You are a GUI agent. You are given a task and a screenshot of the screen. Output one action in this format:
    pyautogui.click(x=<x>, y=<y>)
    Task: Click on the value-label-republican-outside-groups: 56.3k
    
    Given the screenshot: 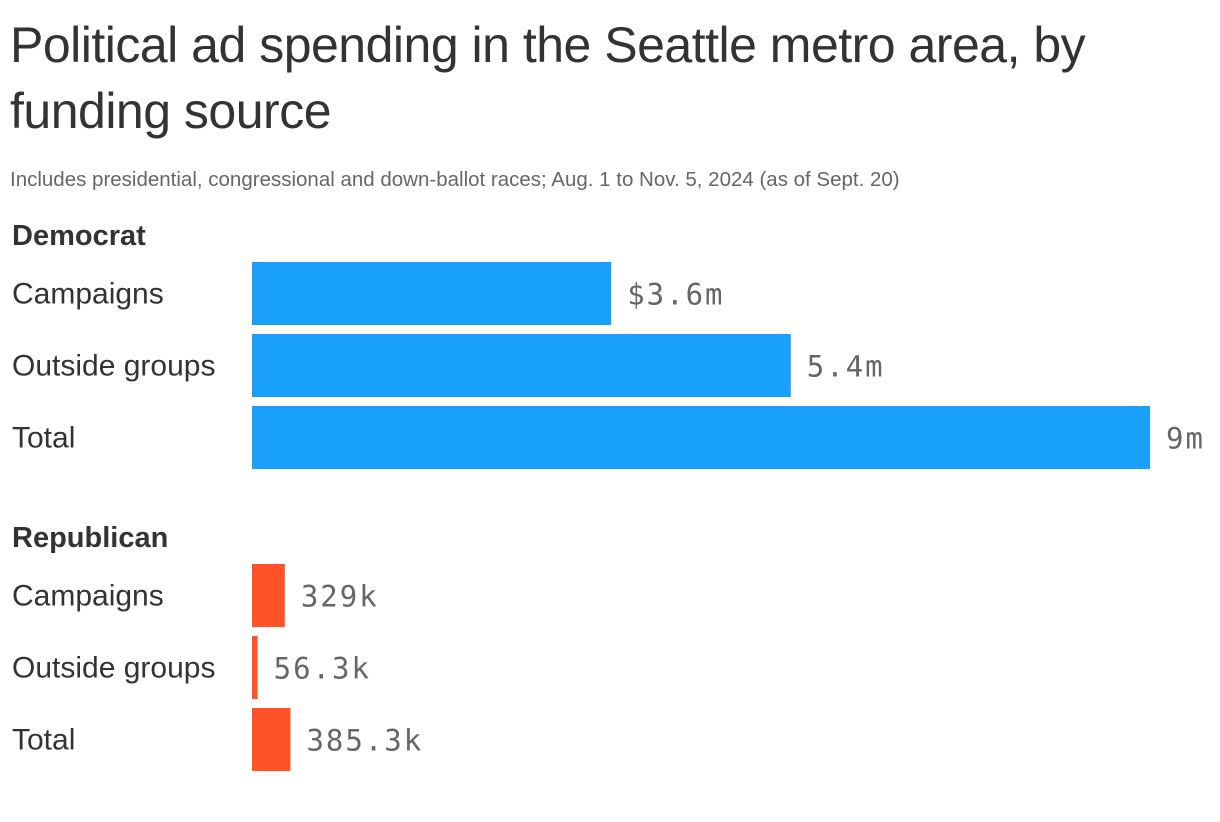 What is the action you would take?
    pyautogui.click(x=322, y=669)
    